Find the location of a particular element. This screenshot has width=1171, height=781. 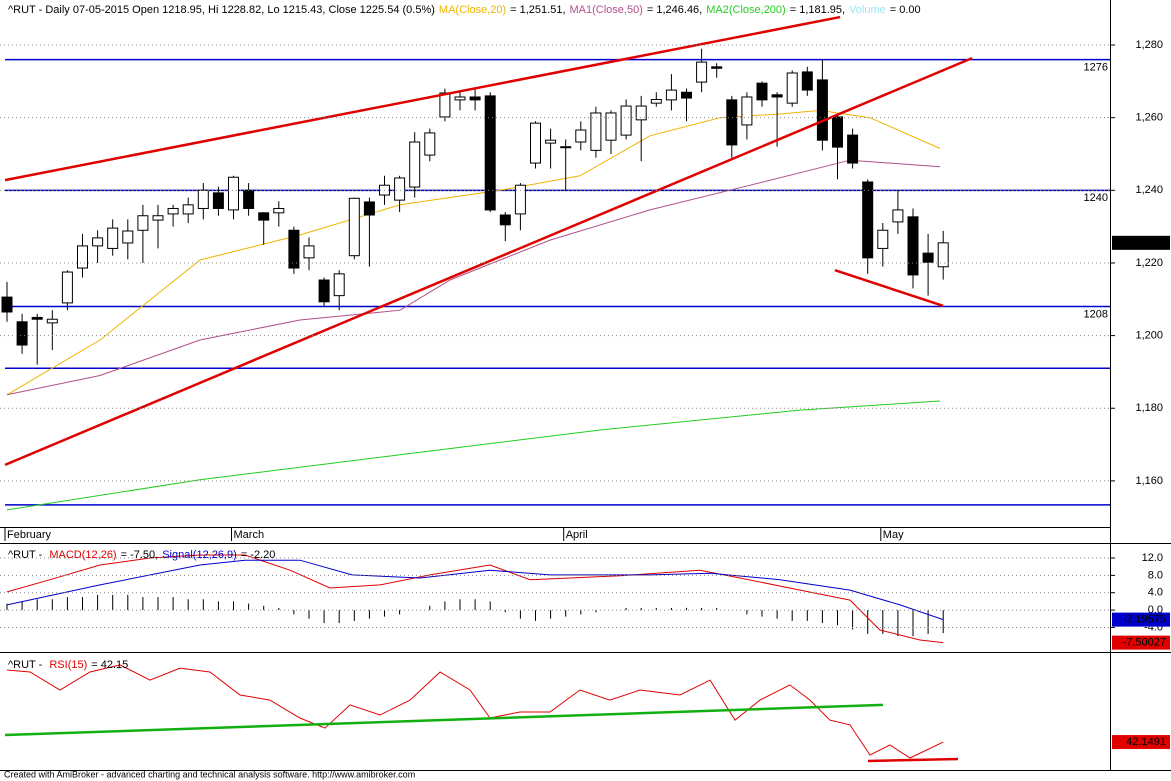

y-tick-label: 1,240 is located at coordinates (1149, 190).